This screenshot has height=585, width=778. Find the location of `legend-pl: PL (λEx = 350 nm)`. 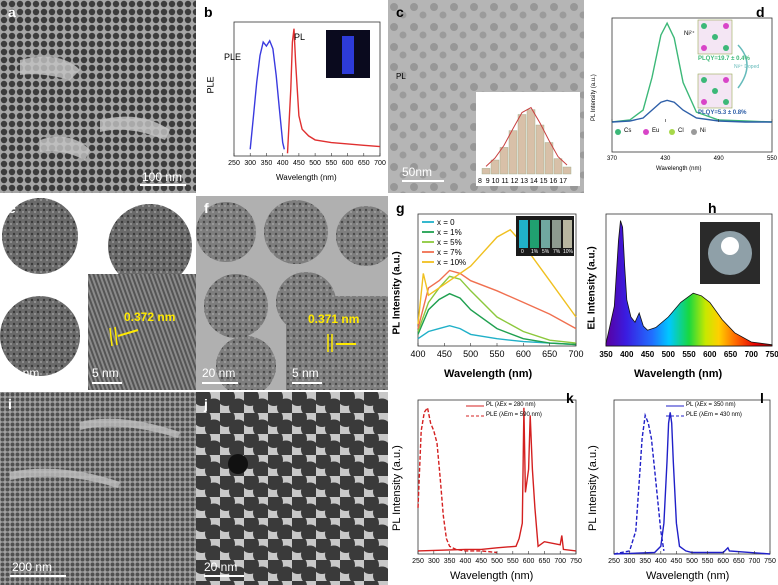

legend-pl: PL (λEx = 350 nm) is located at coordinates (711, 405).